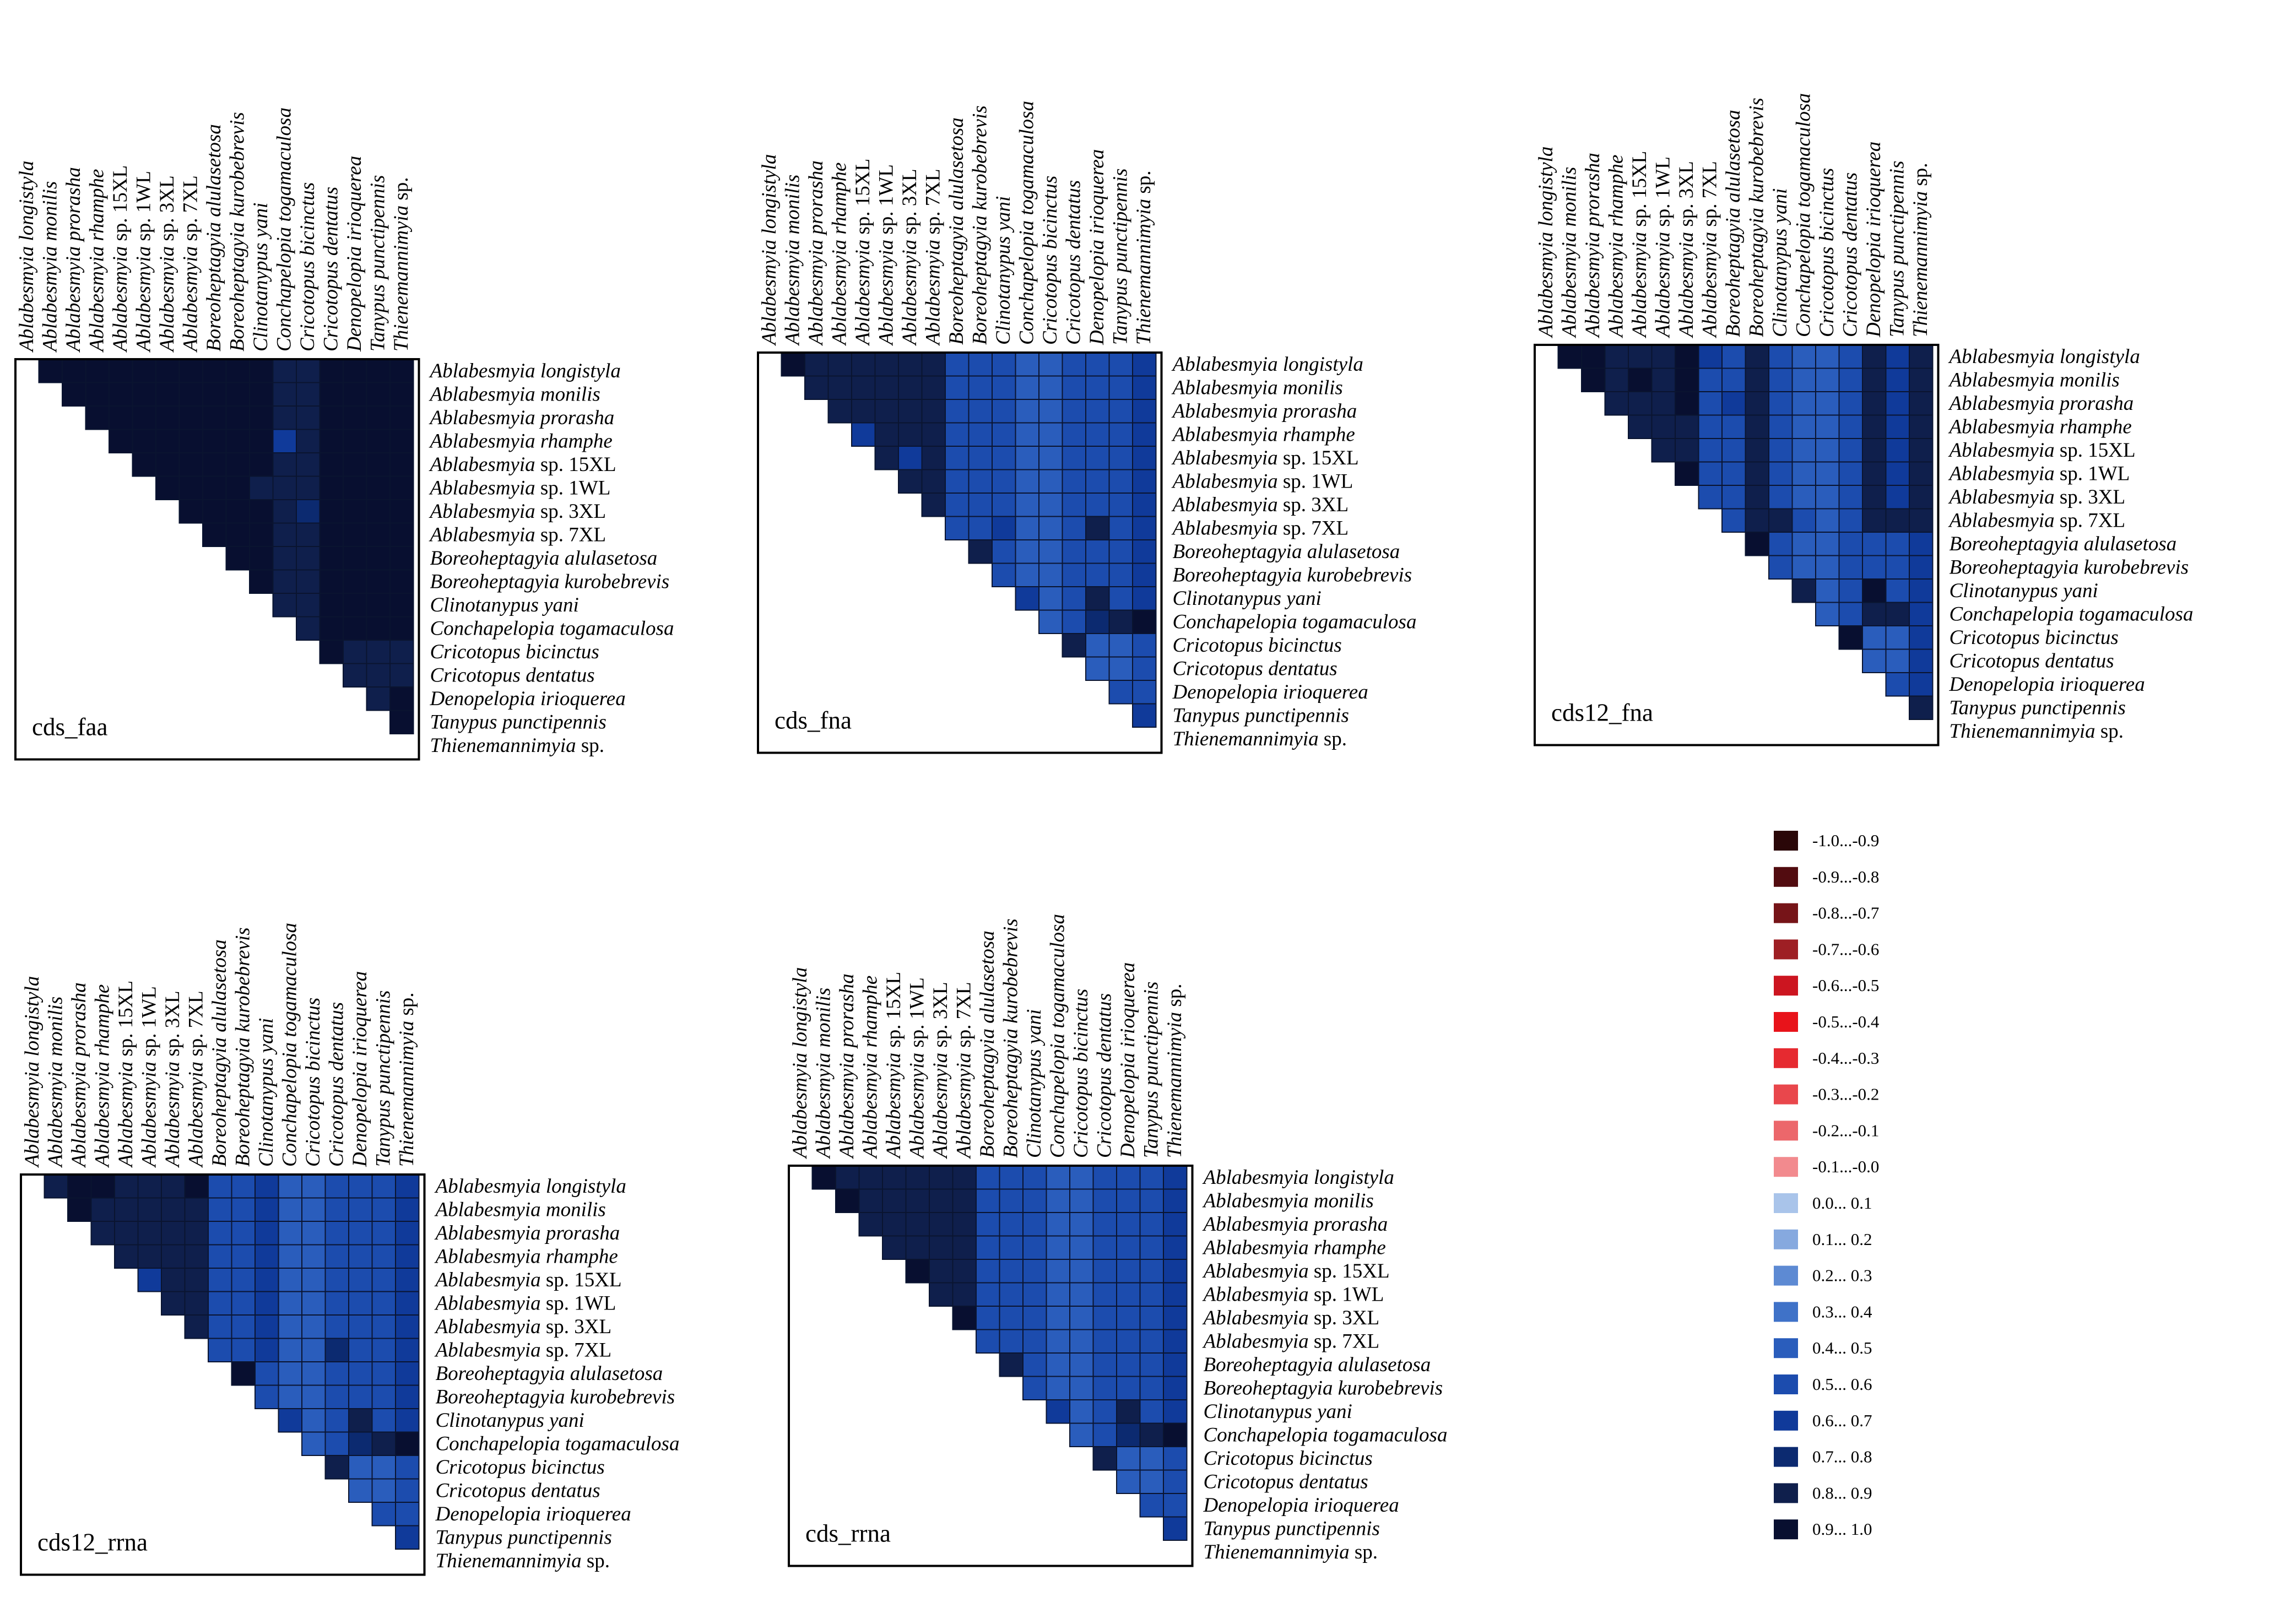 The height and width of the screenshot is (1602, 2296). Describe the element at coordinates (1073, 262) in the screenshot. I see `column-label: Cricotopus dentatus` at that location.